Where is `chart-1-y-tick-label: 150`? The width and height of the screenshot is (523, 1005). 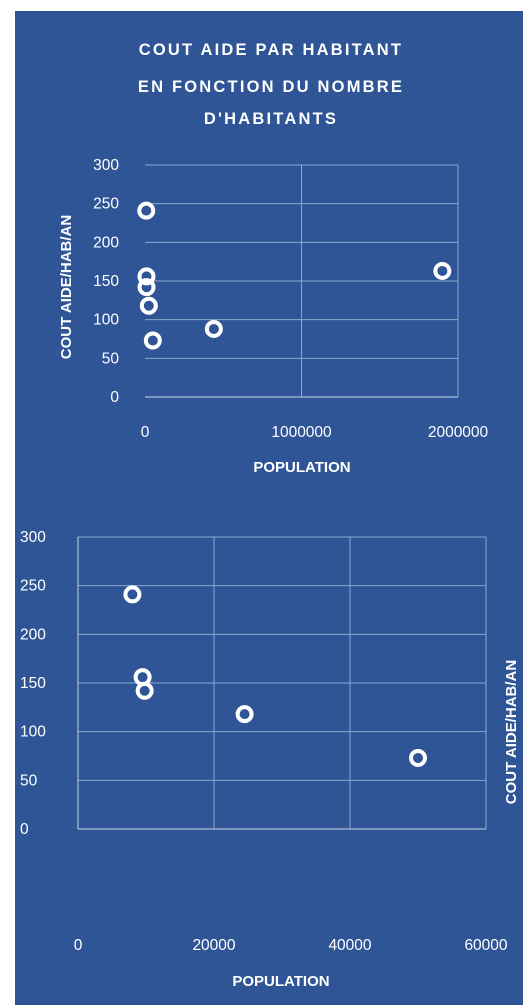
chart-1-y-tick-label: 150 is located at coordinates (106, 281).